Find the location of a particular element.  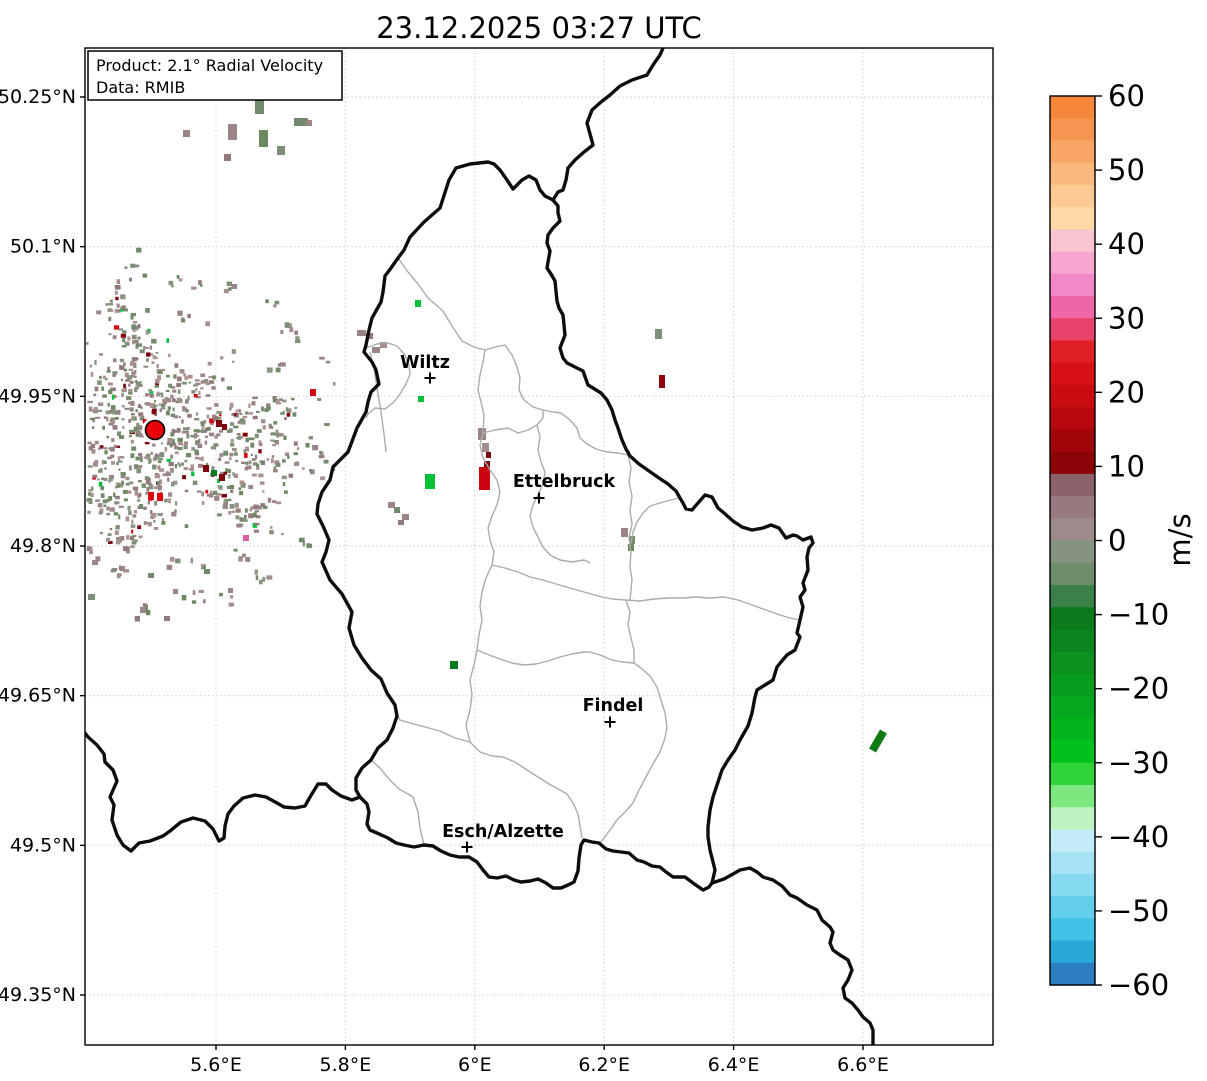

colorbar-tick-label: −10 is located at coordinates (1138, 615).